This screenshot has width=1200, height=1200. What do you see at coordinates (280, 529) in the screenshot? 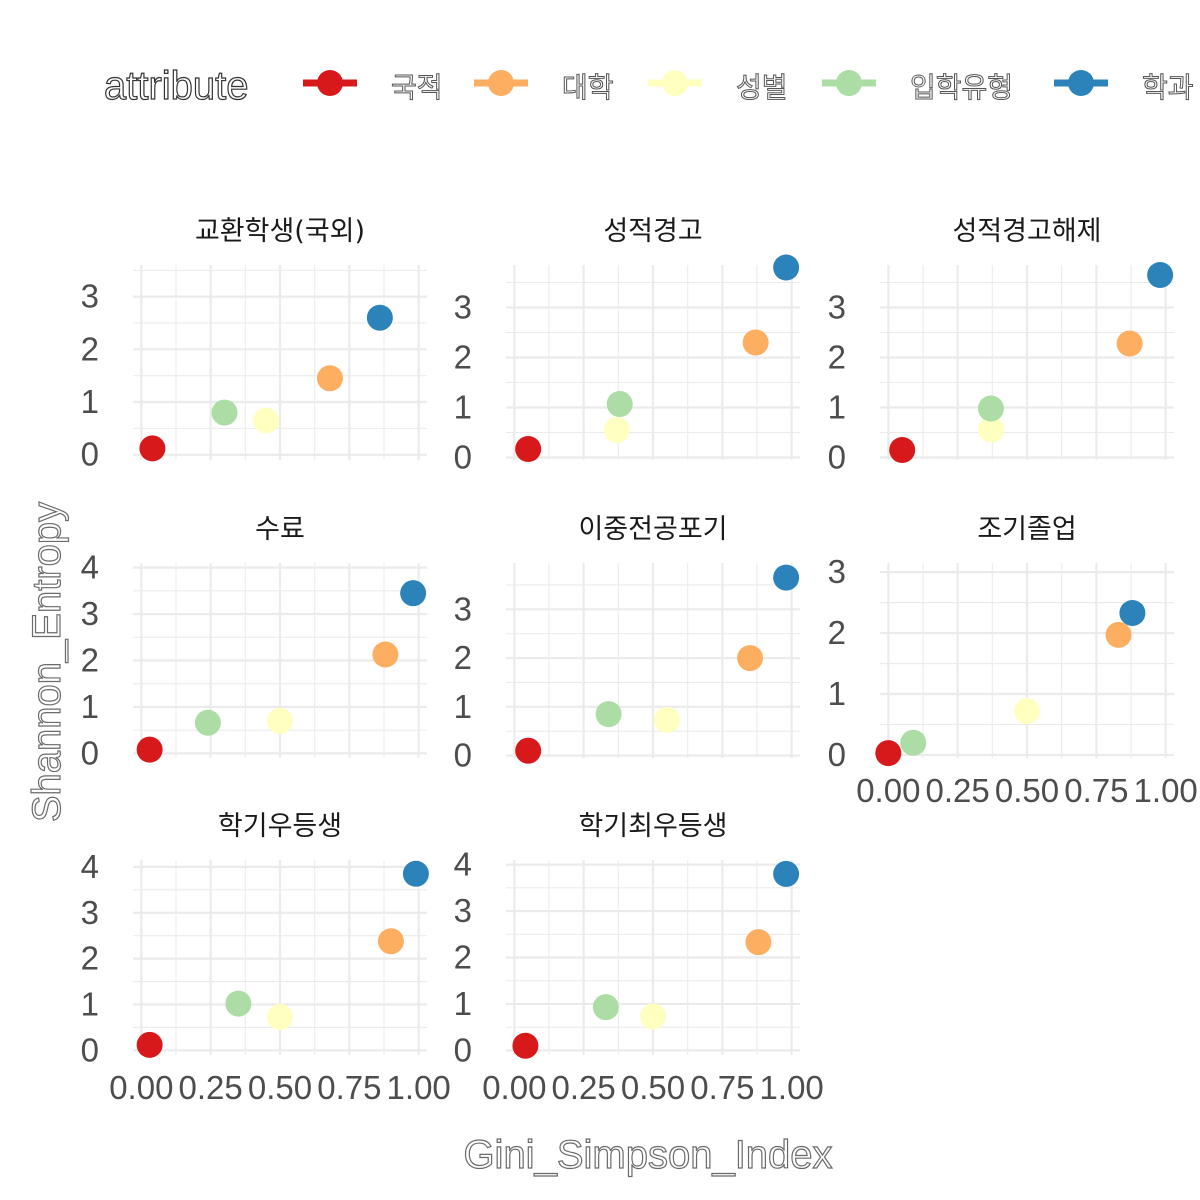
I see `facet-title: 수료` at bounding box center [280, 529].